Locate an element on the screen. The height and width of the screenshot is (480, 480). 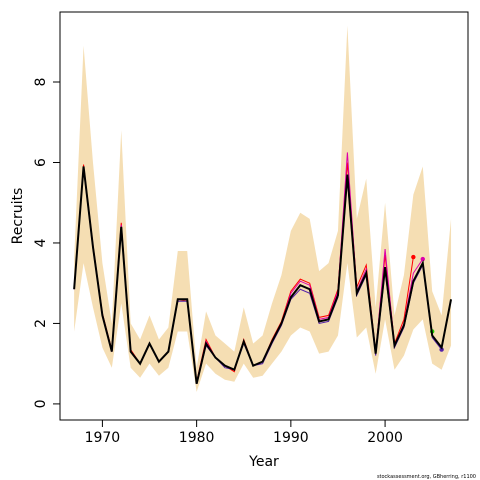
x-tick-label: 1970 is located at coordinates (103, 438).